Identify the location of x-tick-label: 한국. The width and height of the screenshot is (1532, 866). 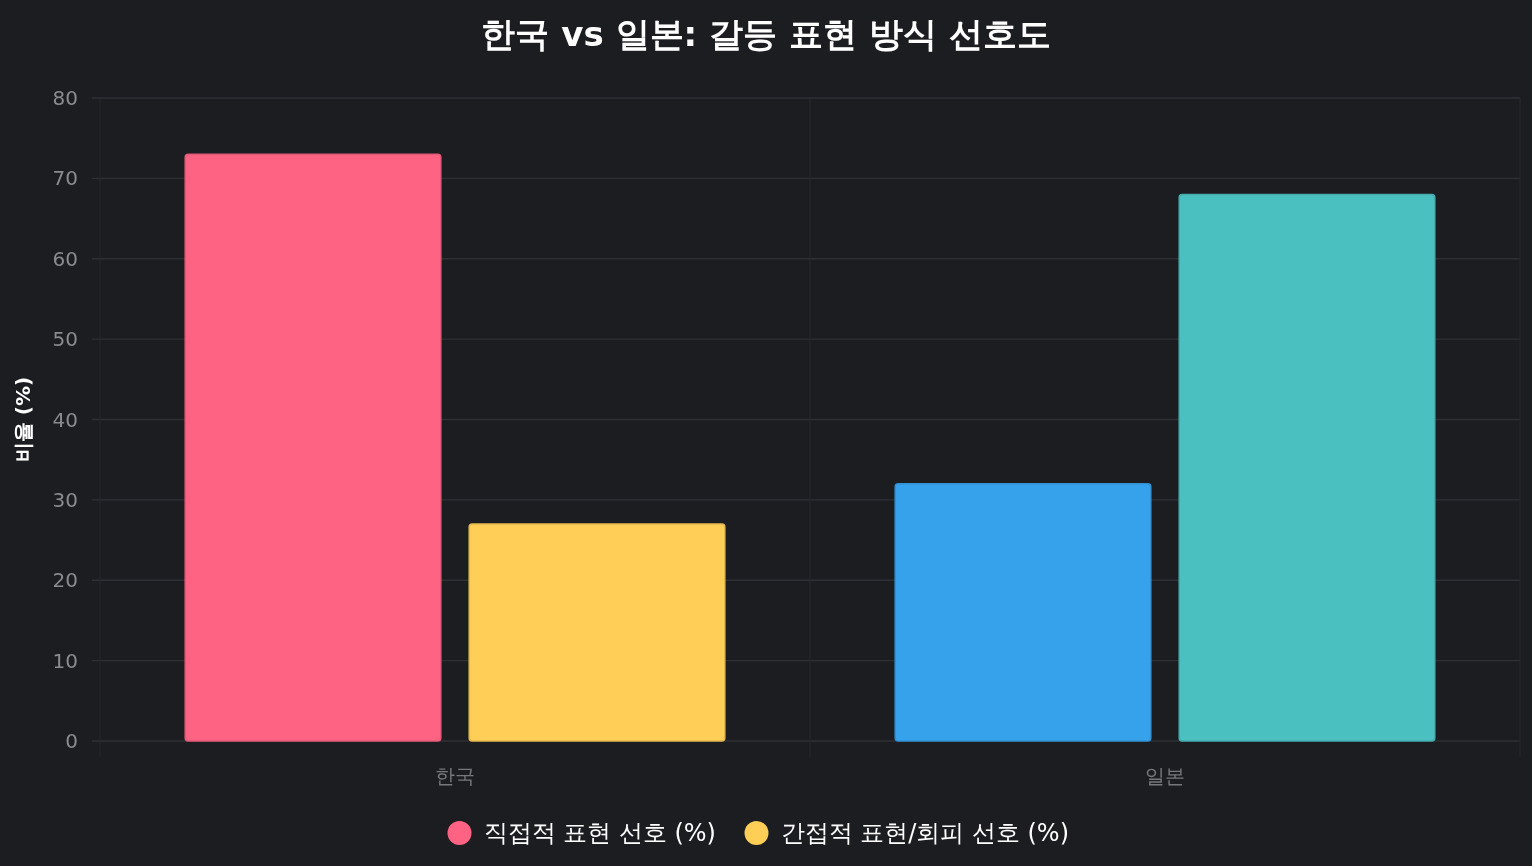
(455, 776).